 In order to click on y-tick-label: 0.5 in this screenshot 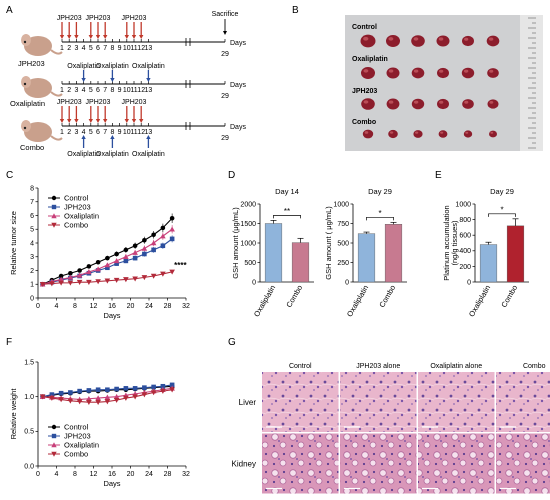, I will do `click(29, 432)`.